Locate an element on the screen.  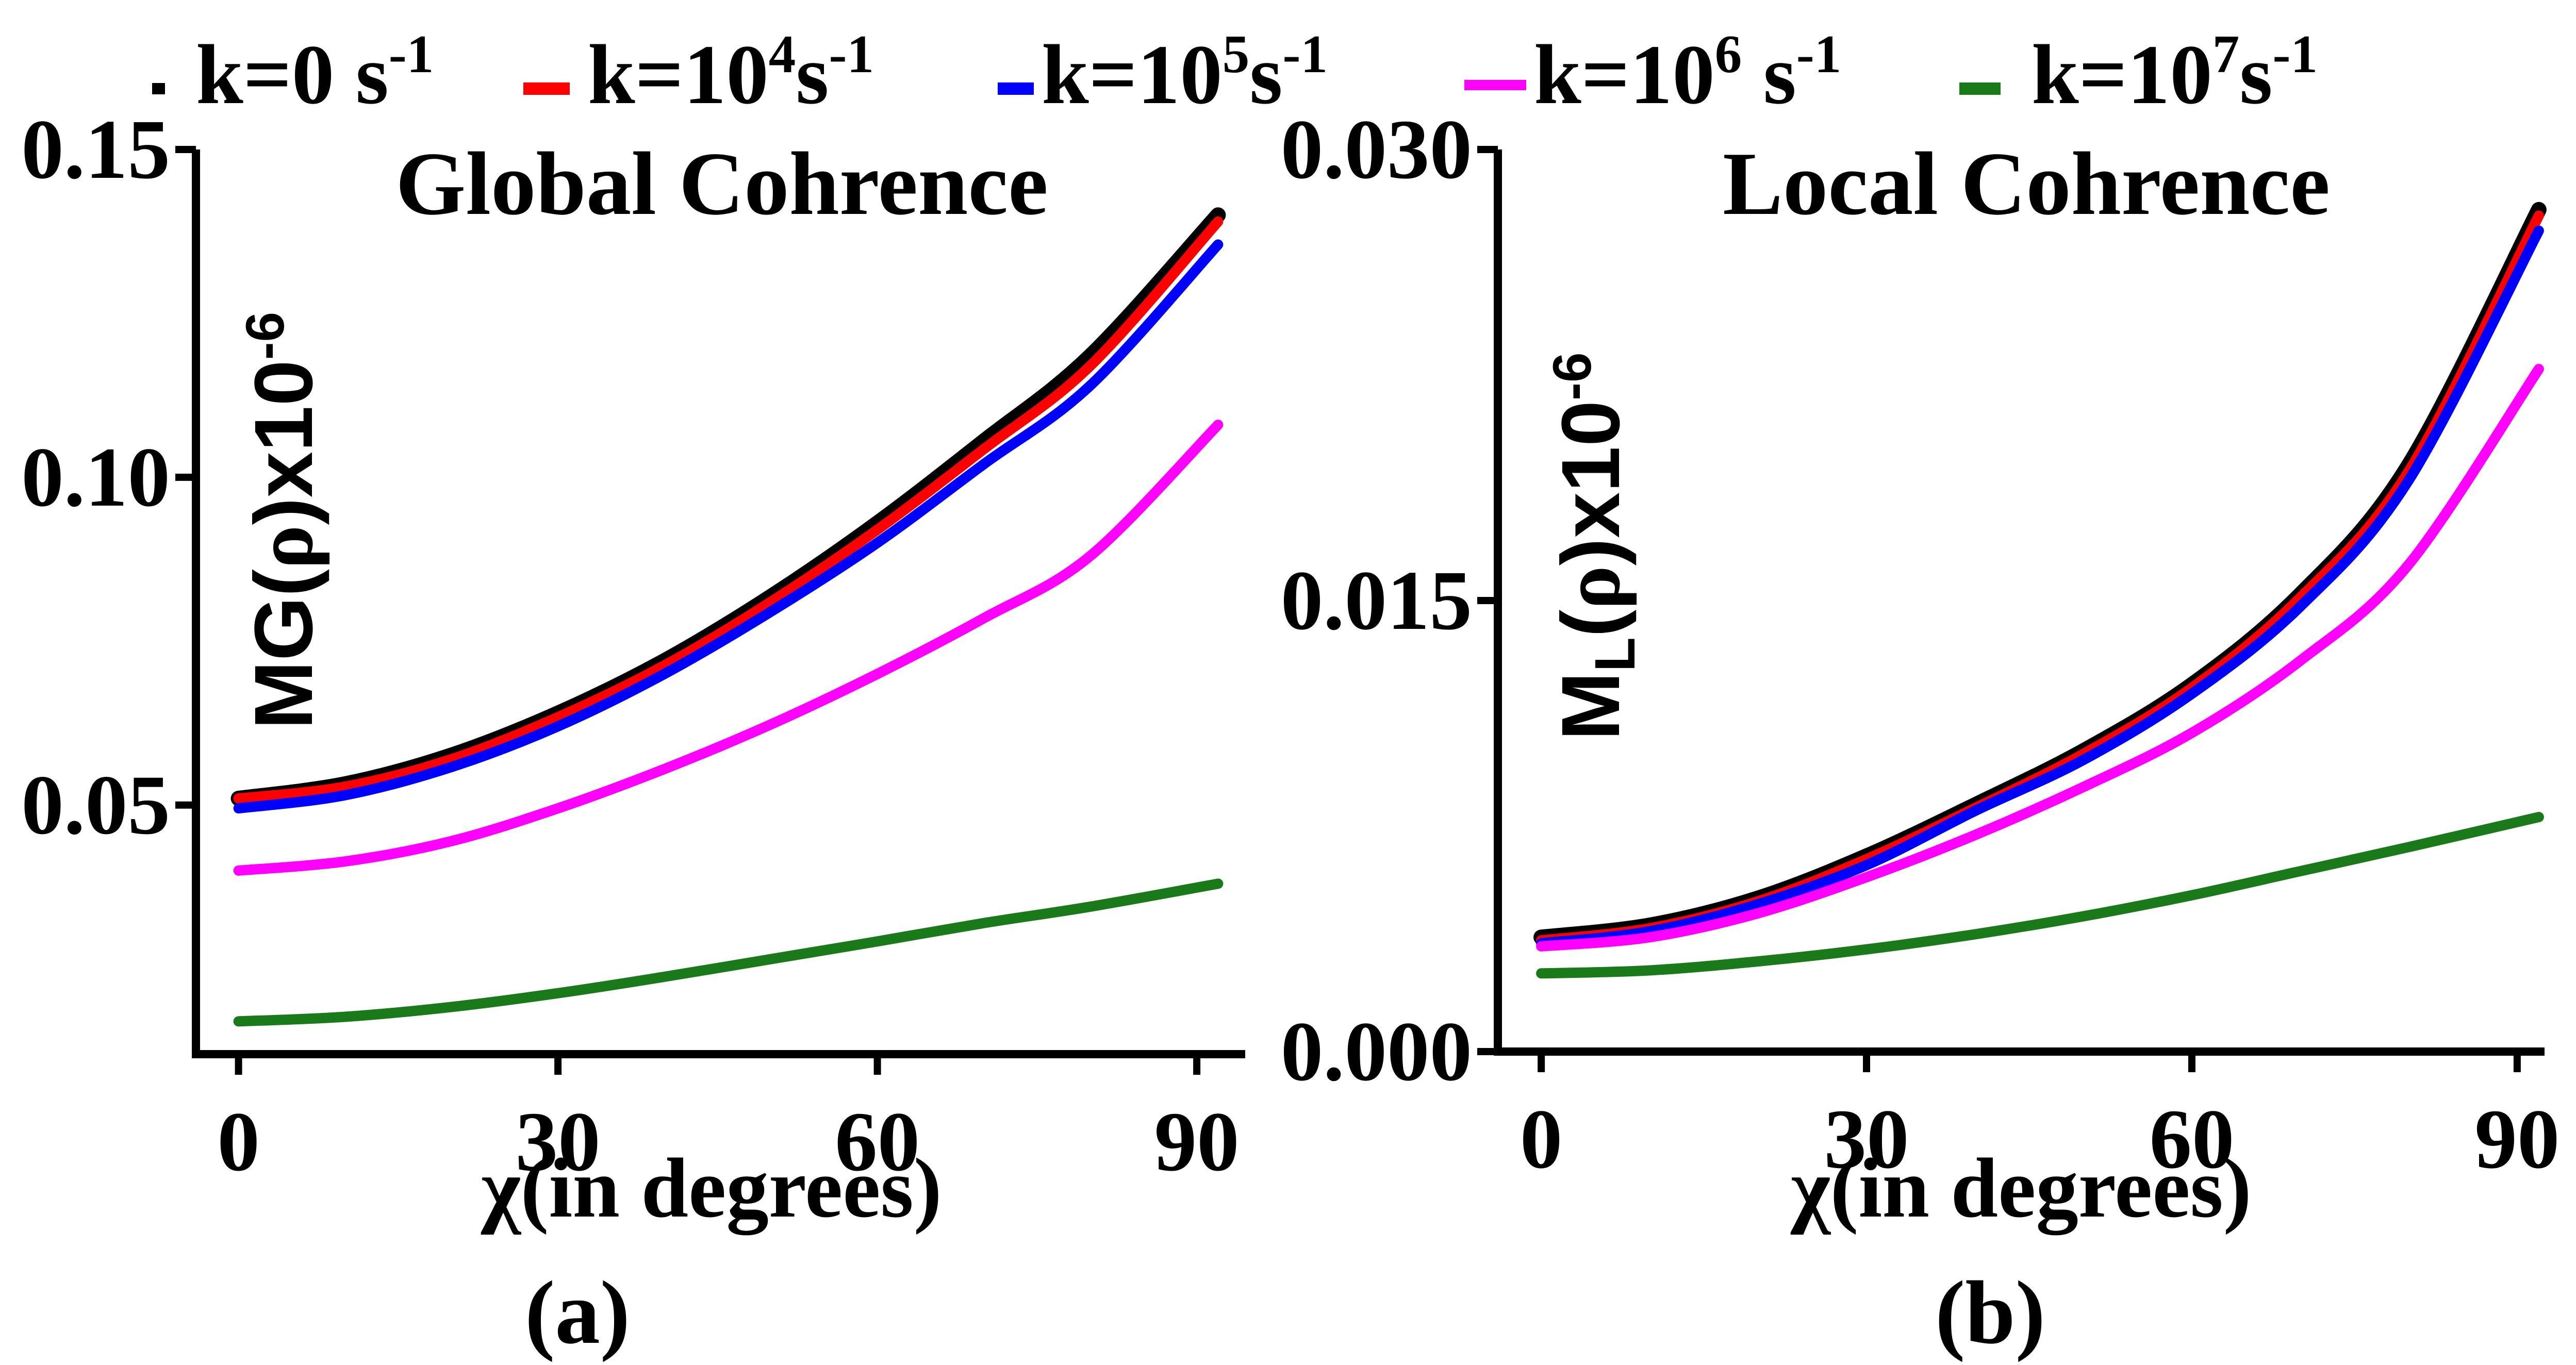
panel-b-ytick-label-2: 0.030 is located at coordinates (1376, 149).